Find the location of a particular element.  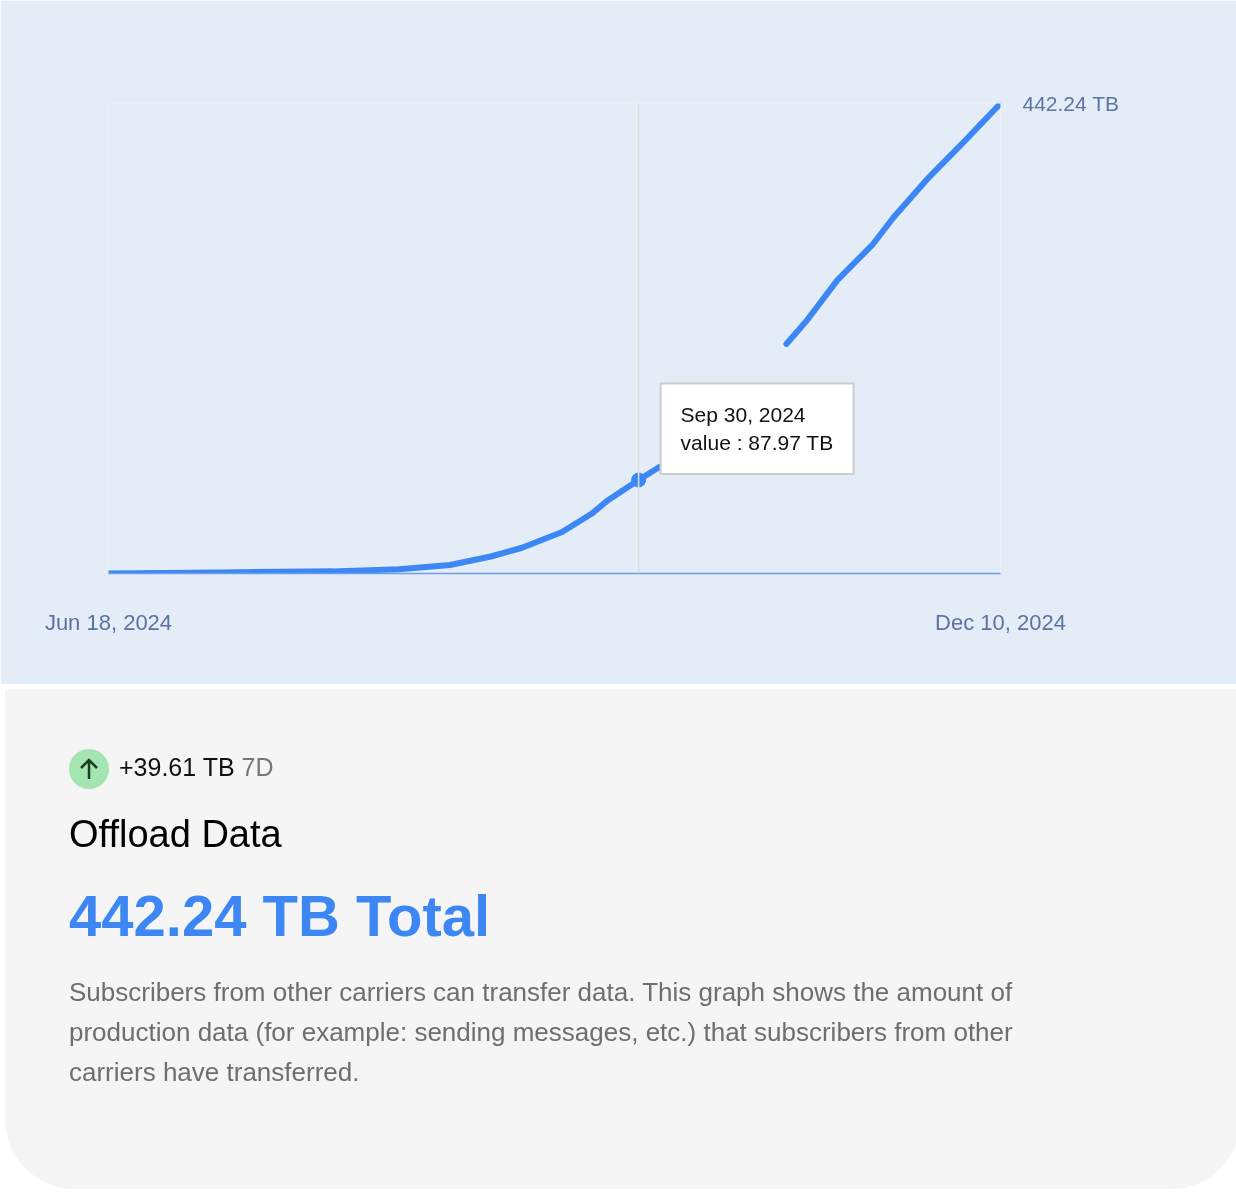

annotation: Sep 30, 2024 value : 87.97 TB is located at coordinates (757, 429).